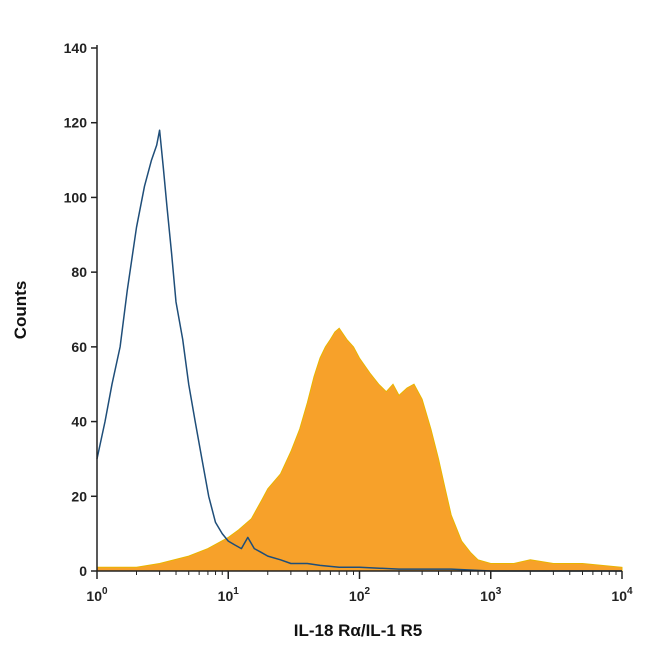  I want to click on y-tick-label: 80, so click(79, 272).